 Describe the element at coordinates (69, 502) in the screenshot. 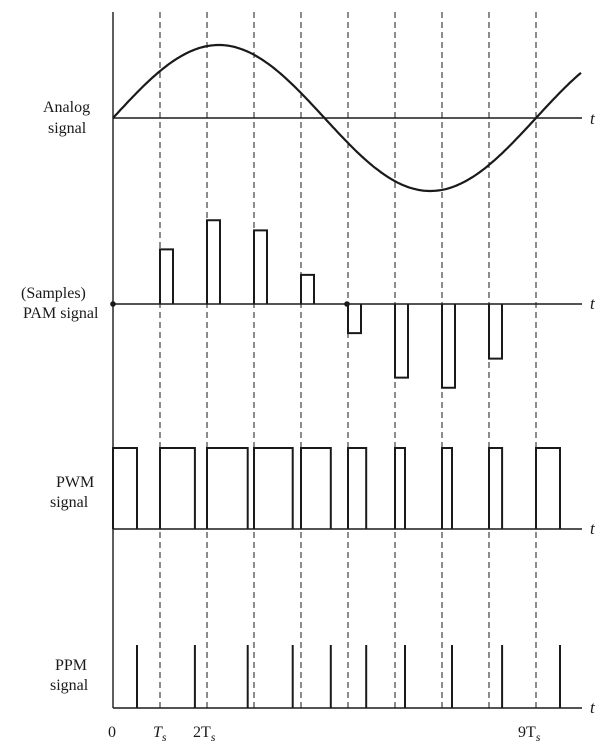

I see `pwm-label-line2: signal` at that location.